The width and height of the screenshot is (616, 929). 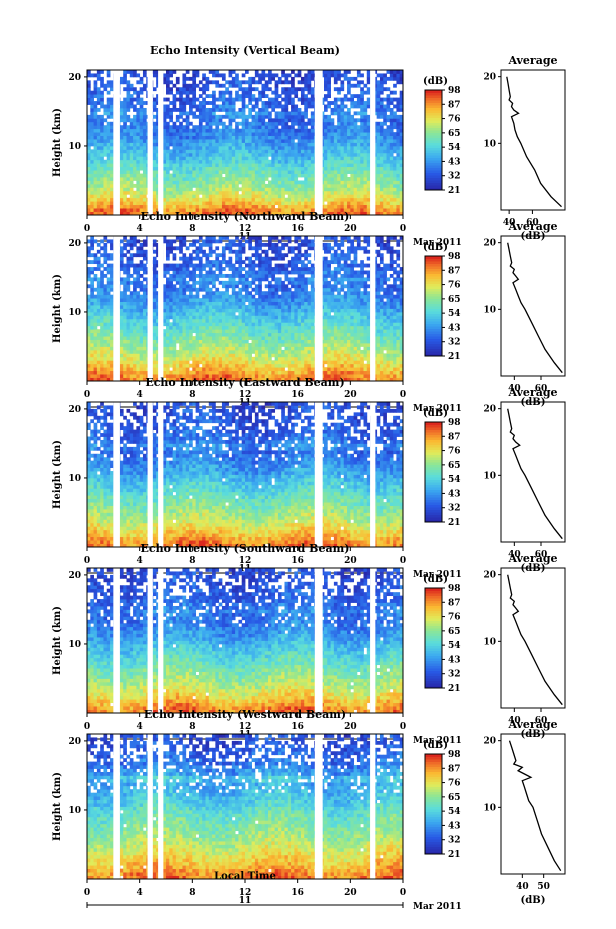 I want to click on colorbar-tick-label: 65, so click(x=454, y=466).